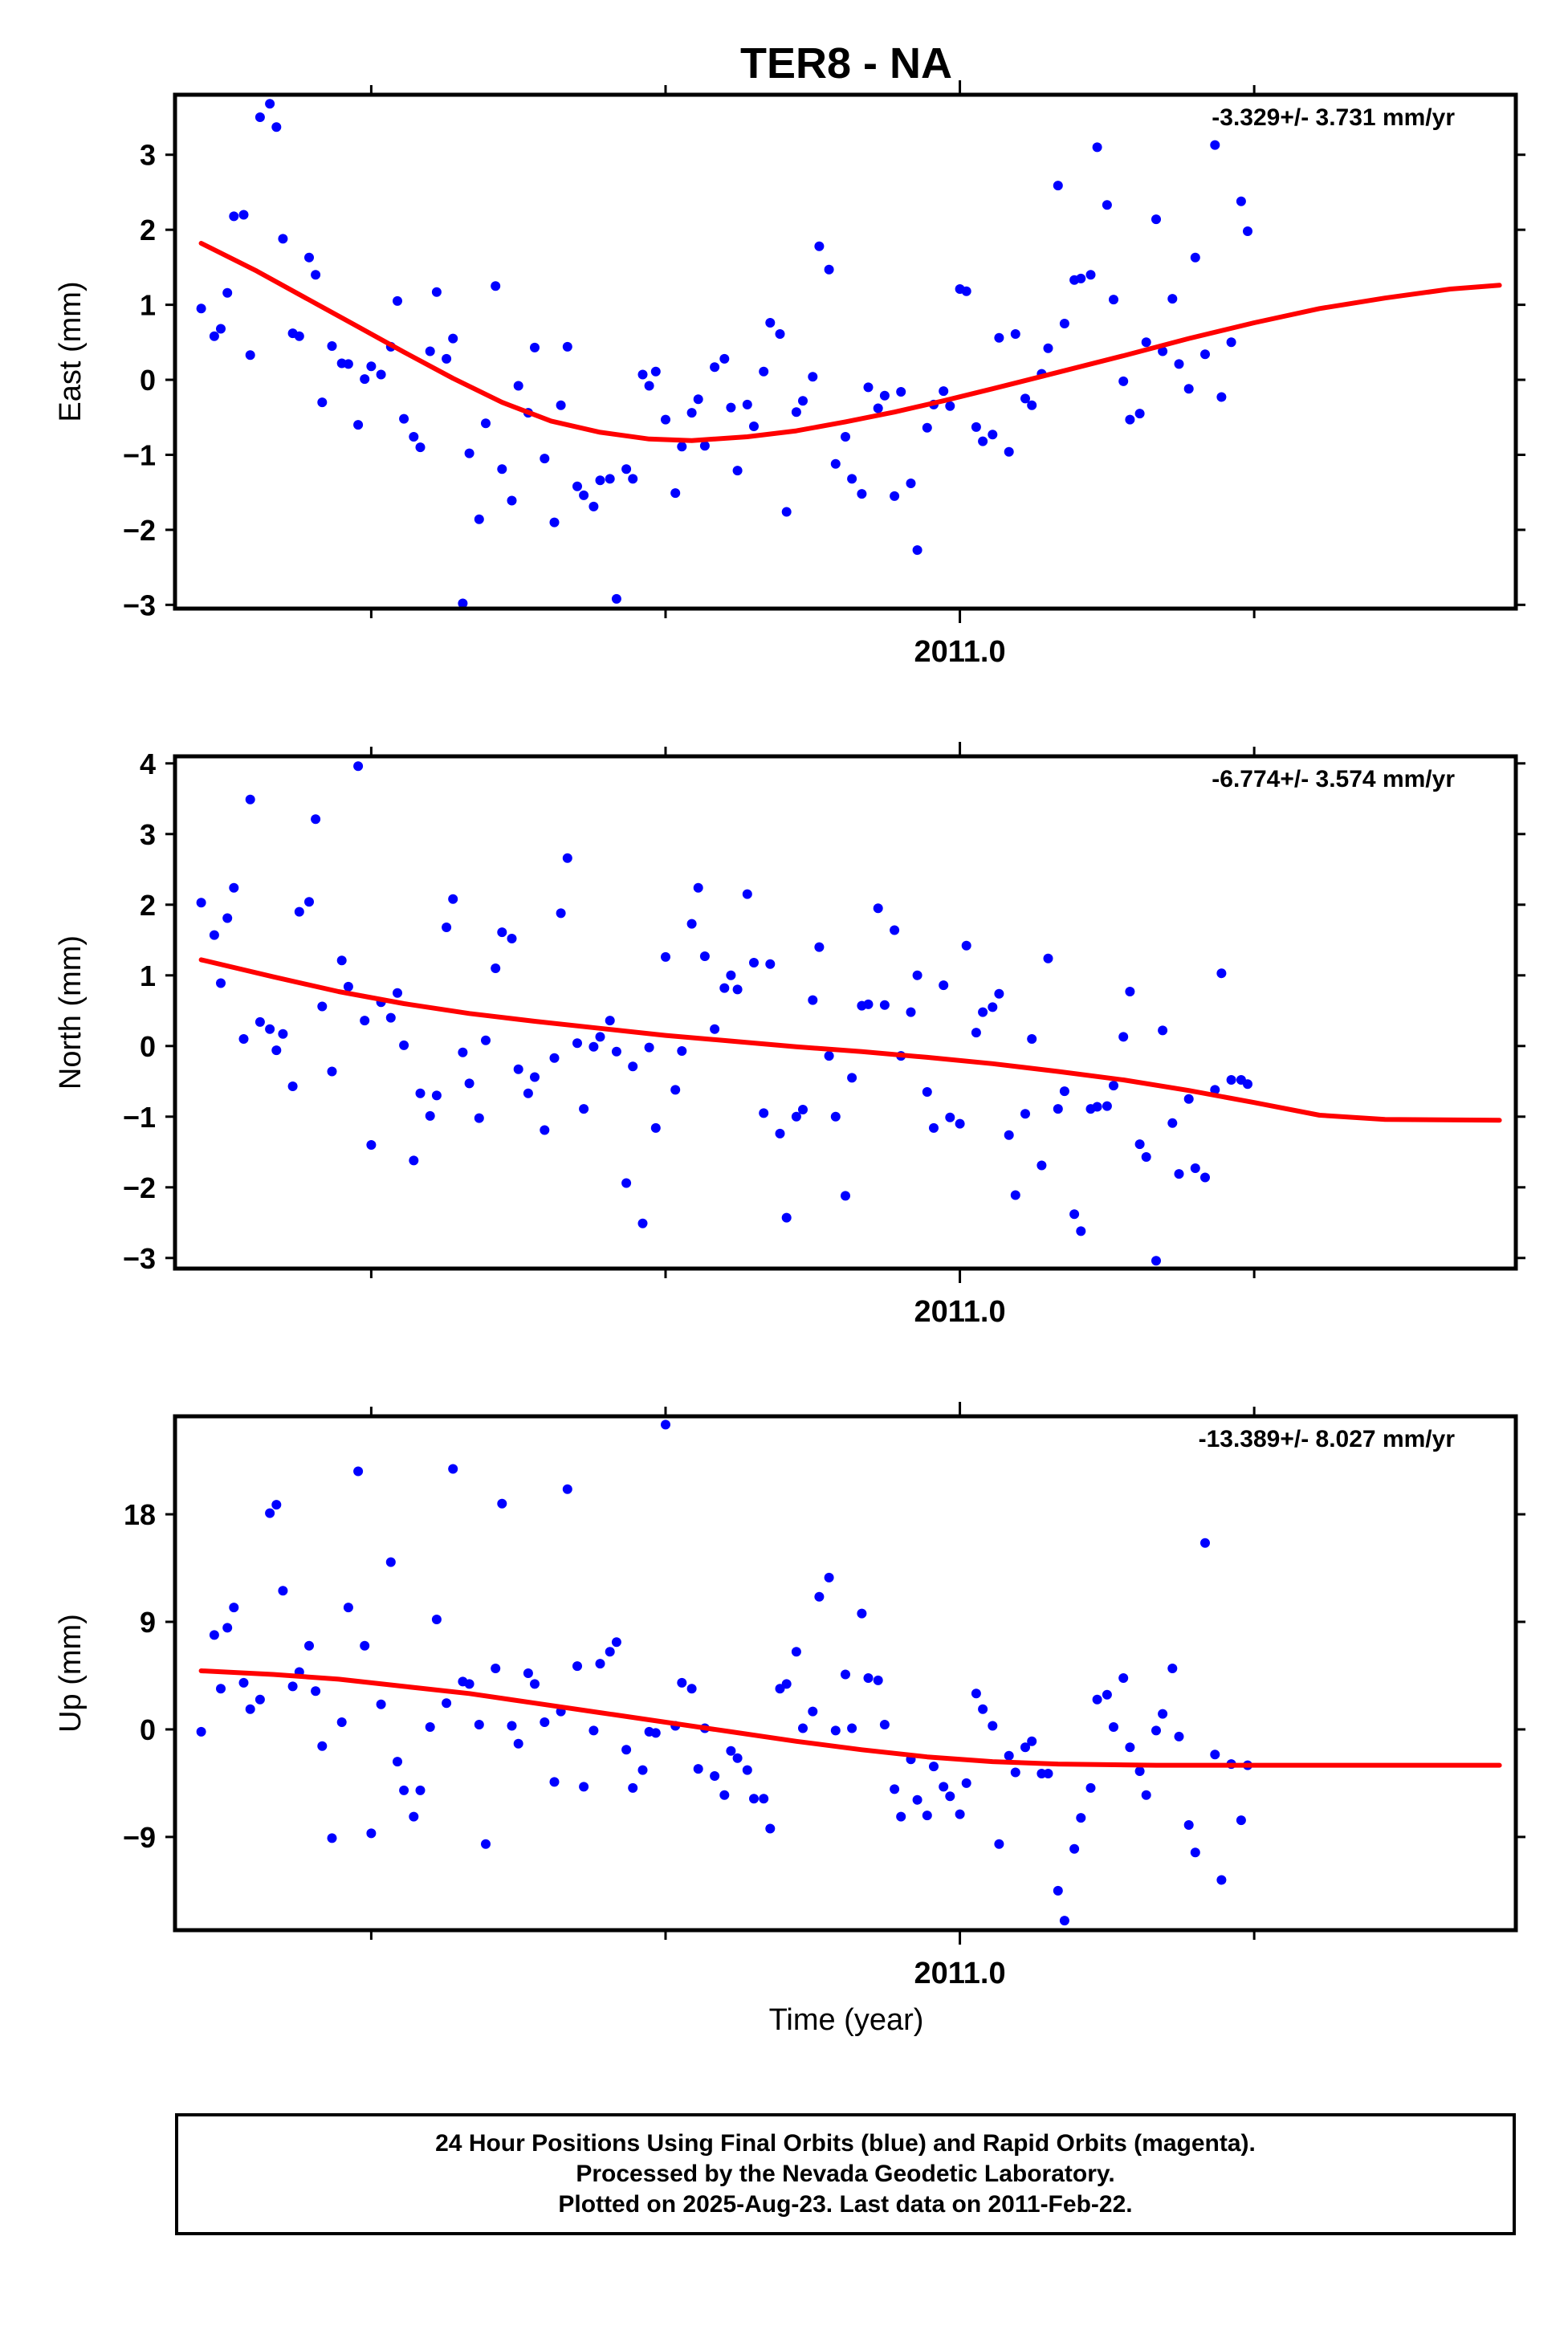  What do you see at coordinates (959, 652) in the screenshot?
I see `x-tick-label: 2011.0` at bounding box center [959, 652].